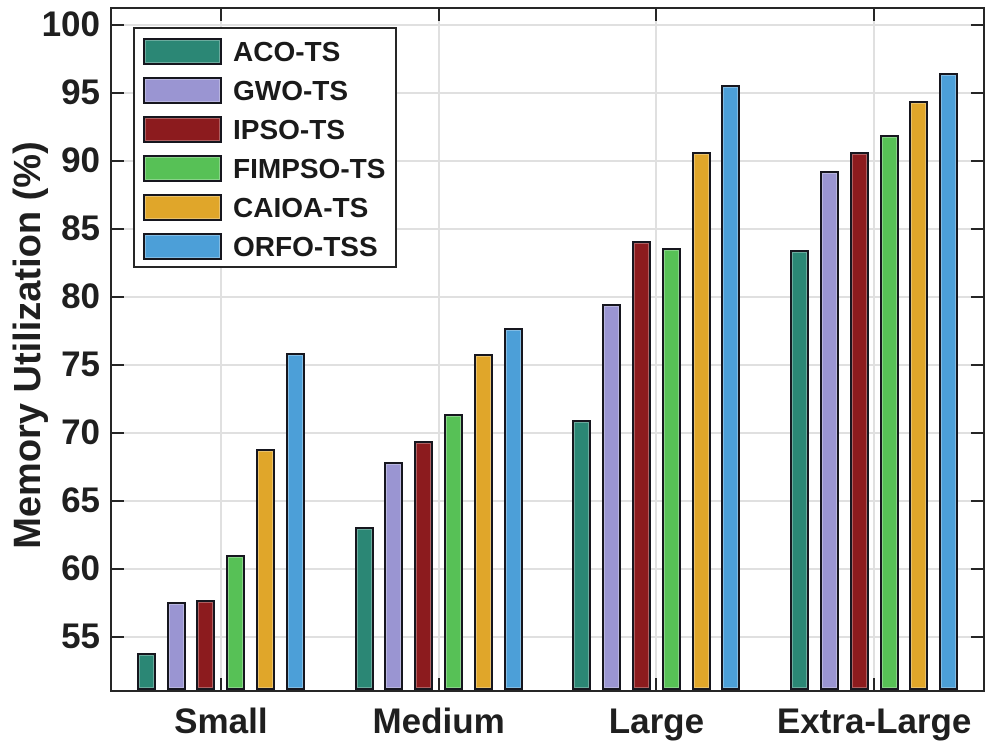  I want to click on legend-label-caioa-ts: CAIOA-TS, so click(301, 207).